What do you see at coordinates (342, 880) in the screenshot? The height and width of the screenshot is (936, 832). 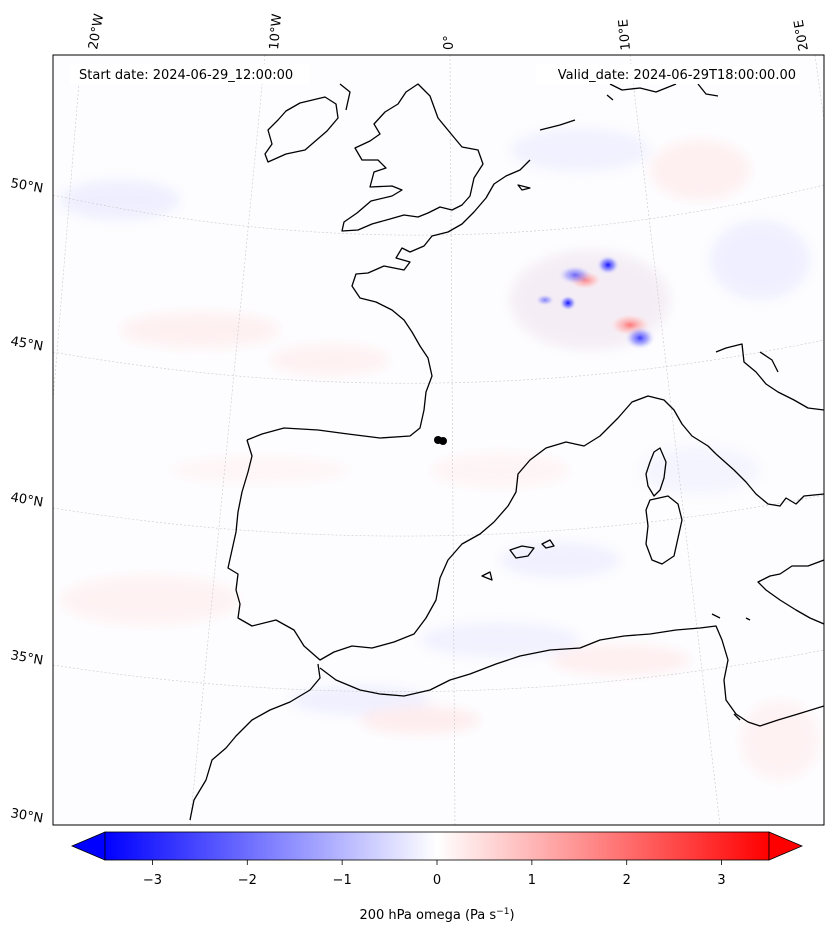 I see `colorbar-tick-label: −1` at bounding box center [342, 880].